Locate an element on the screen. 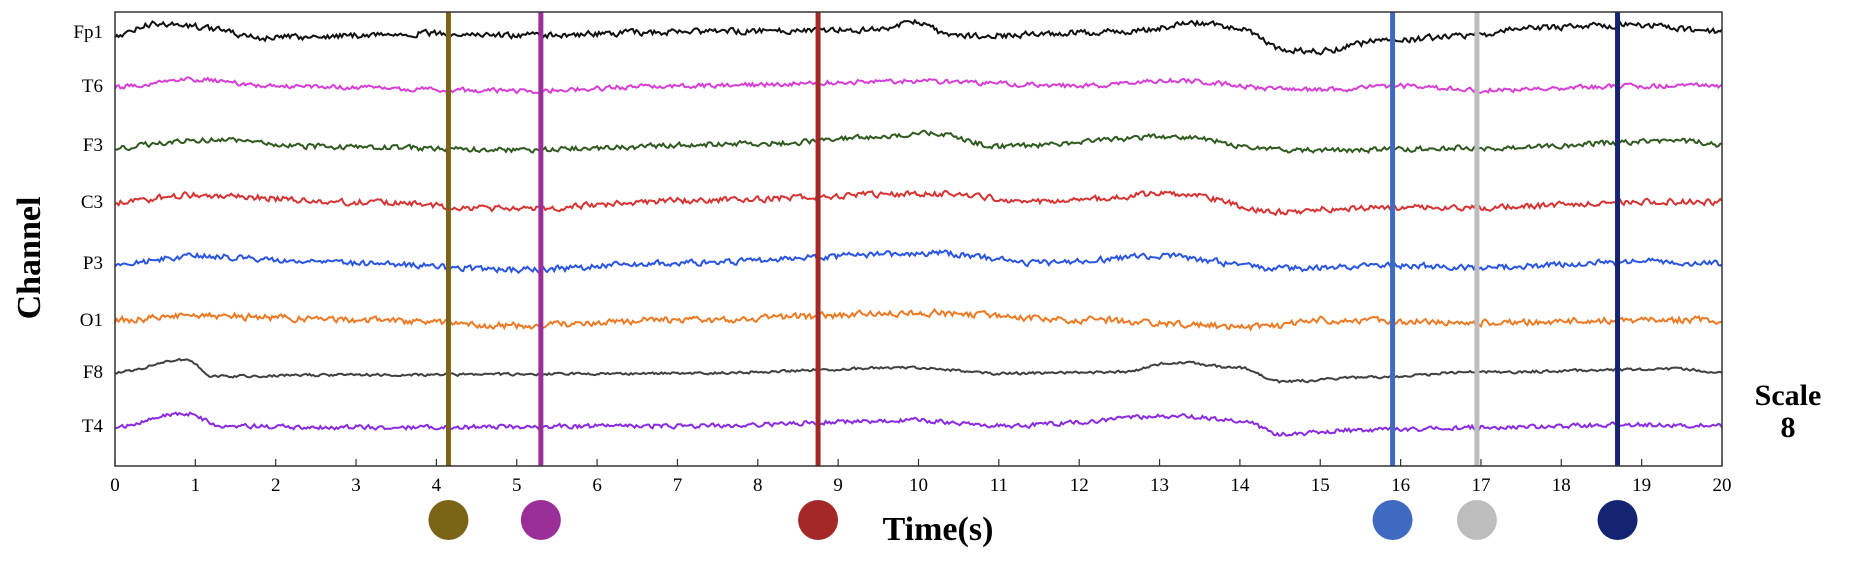 Image resolution: width=1858 pixels, height=572 pixels. channel-label-o1: O1 is located at coordinates (91, 320).